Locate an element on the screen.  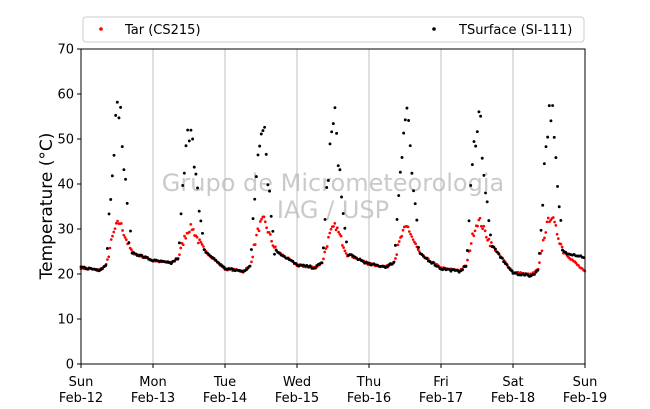
x-tick-label-date: Feb-16 is located at coordinates (369, 398).